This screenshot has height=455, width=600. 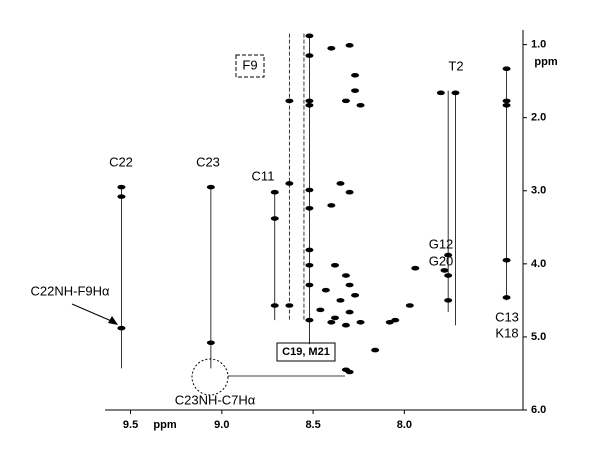 I want to click on annotation: G20, so click(x=441, y=260).